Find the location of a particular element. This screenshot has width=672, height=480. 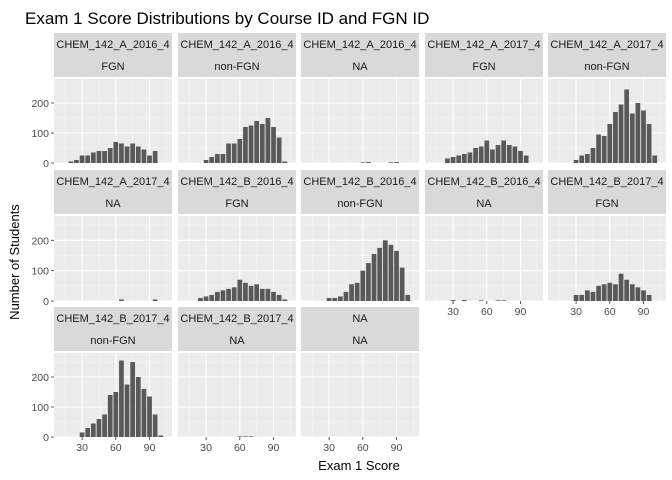

facet-panel: CHEM_142_A_2016_4 FGN is located at coordinates (113, 98).